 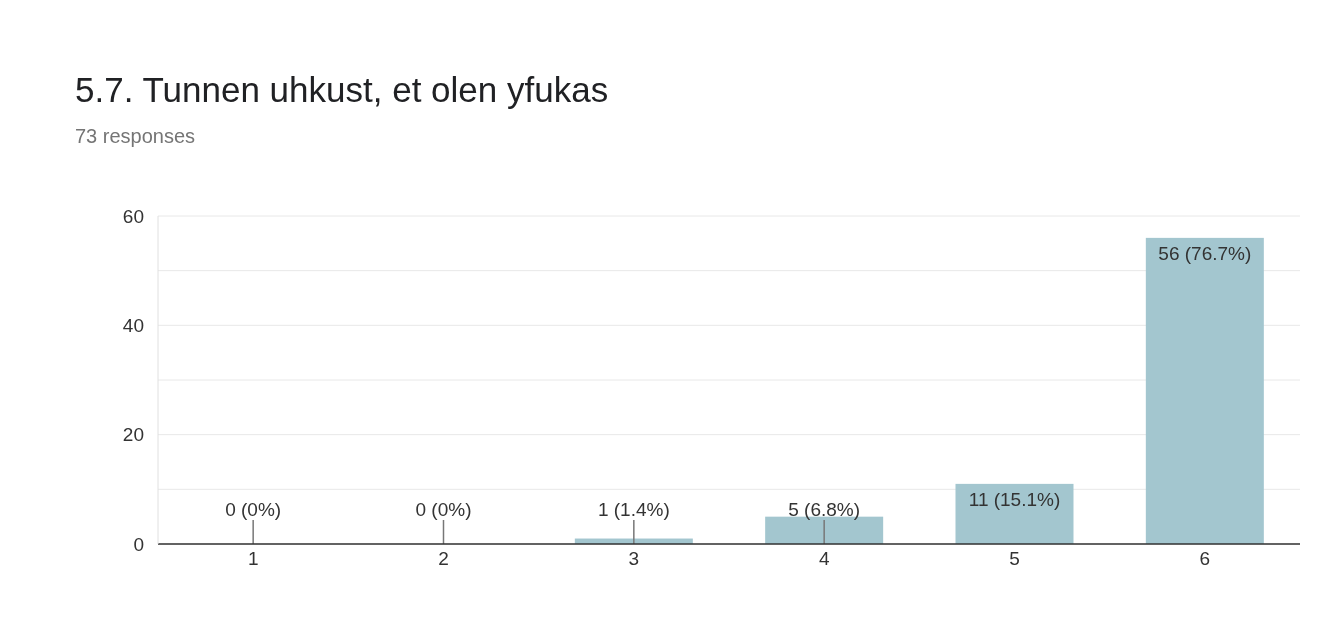 I want to click on data-label: 56 (76.7%), so click(x=1205, y=253).